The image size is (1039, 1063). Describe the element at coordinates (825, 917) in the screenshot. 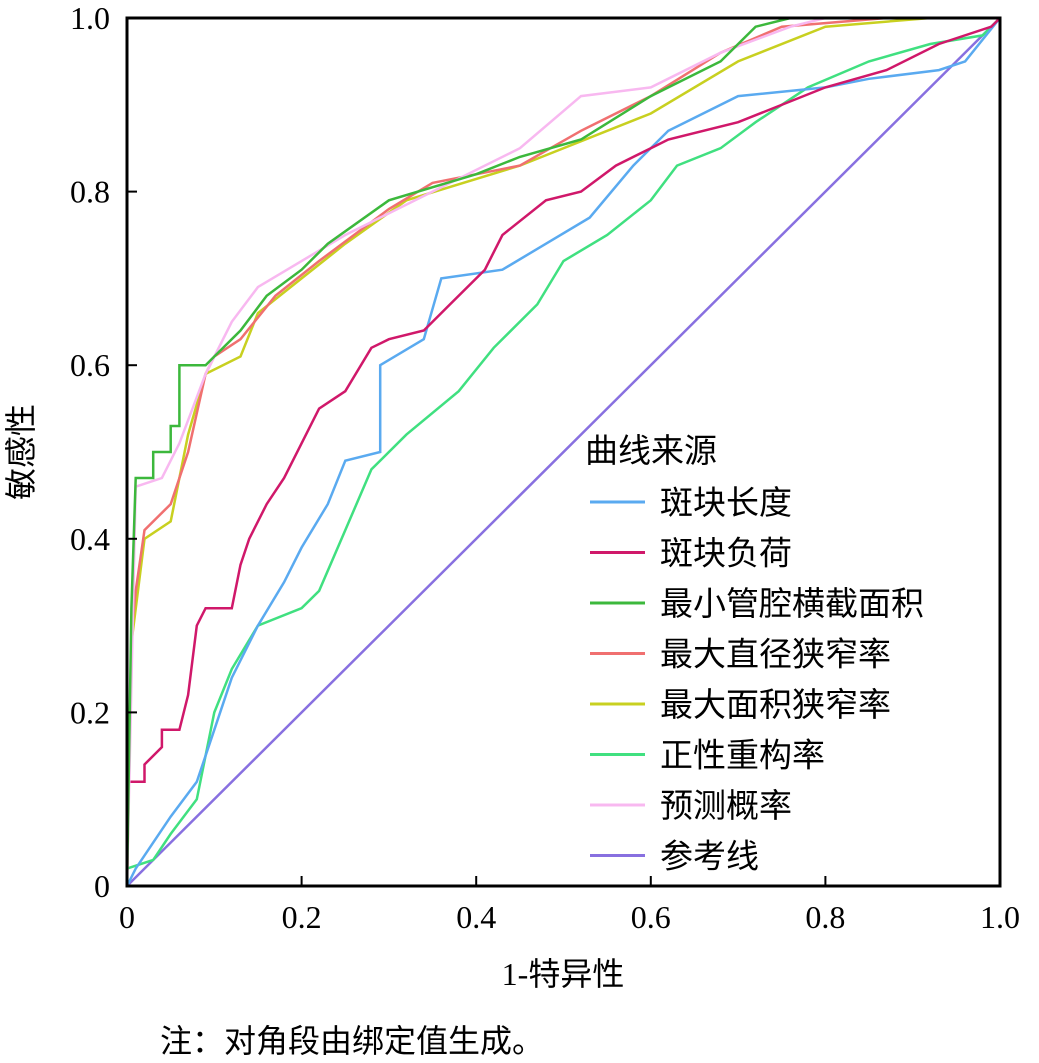

I see `x-tick-label: 0.8` at that location.